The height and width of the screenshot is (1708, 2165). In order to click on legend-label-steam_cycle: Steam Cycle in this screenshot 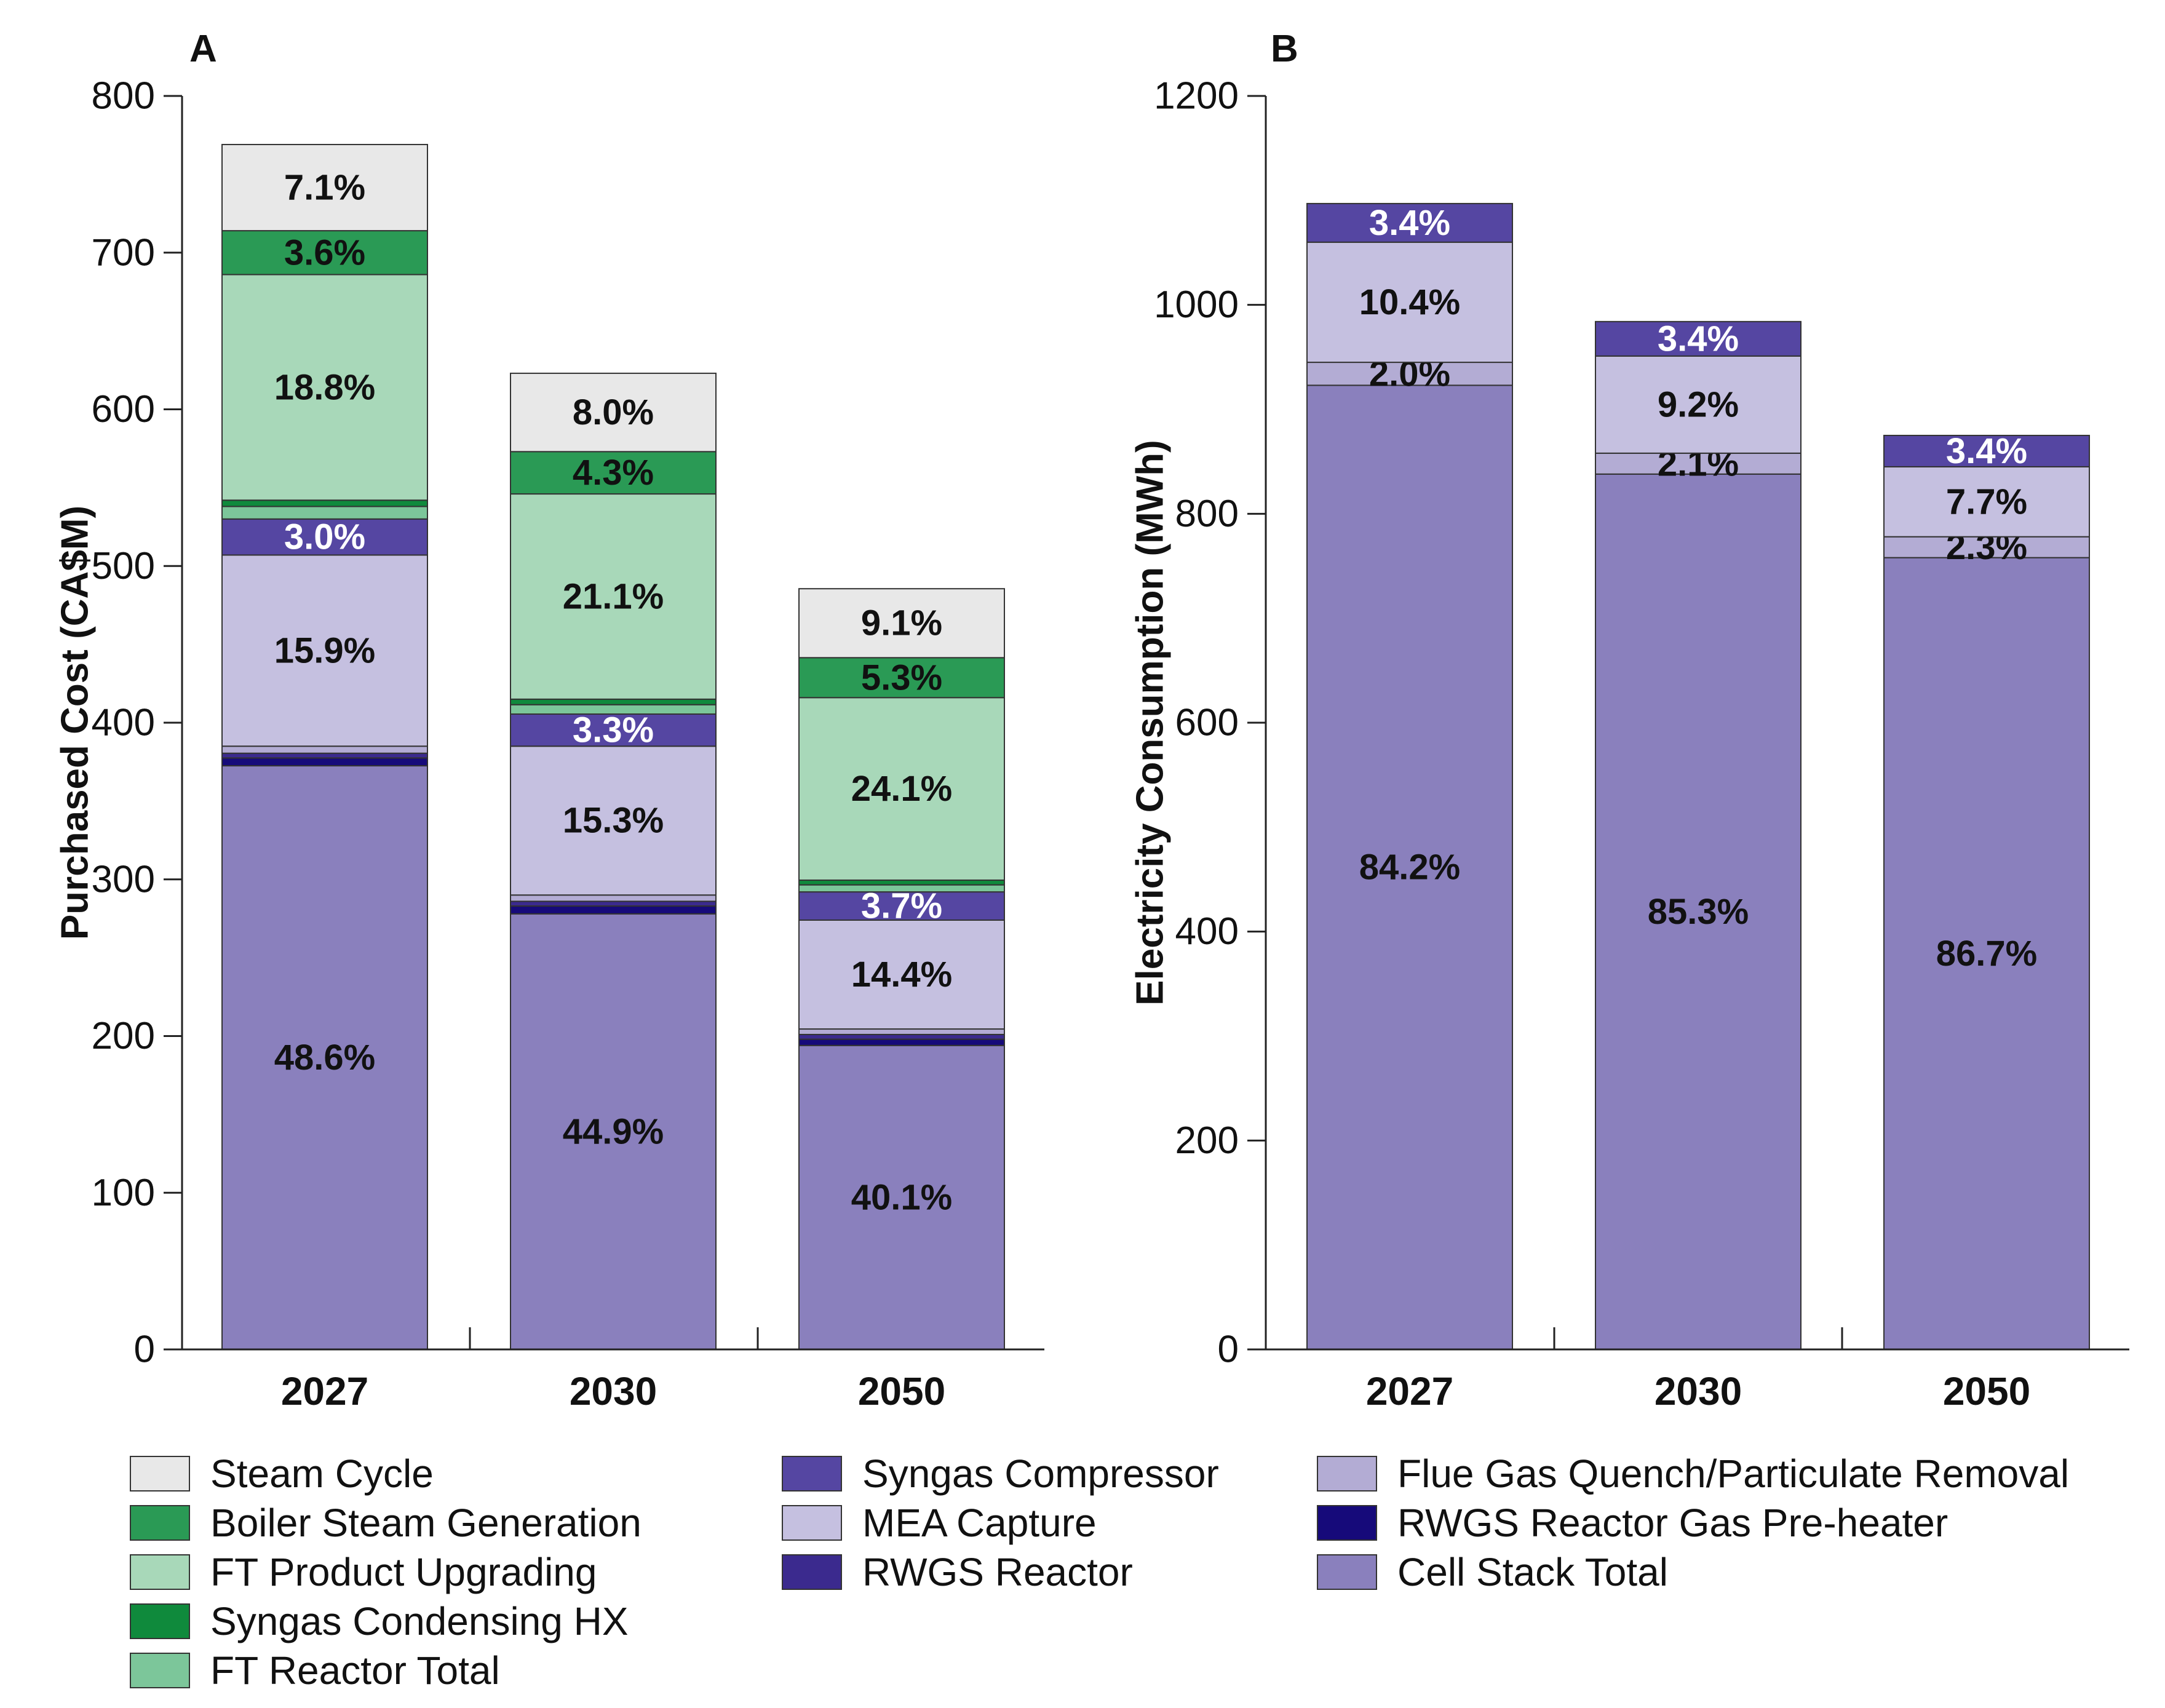, I will do `click(322, 1474)`.